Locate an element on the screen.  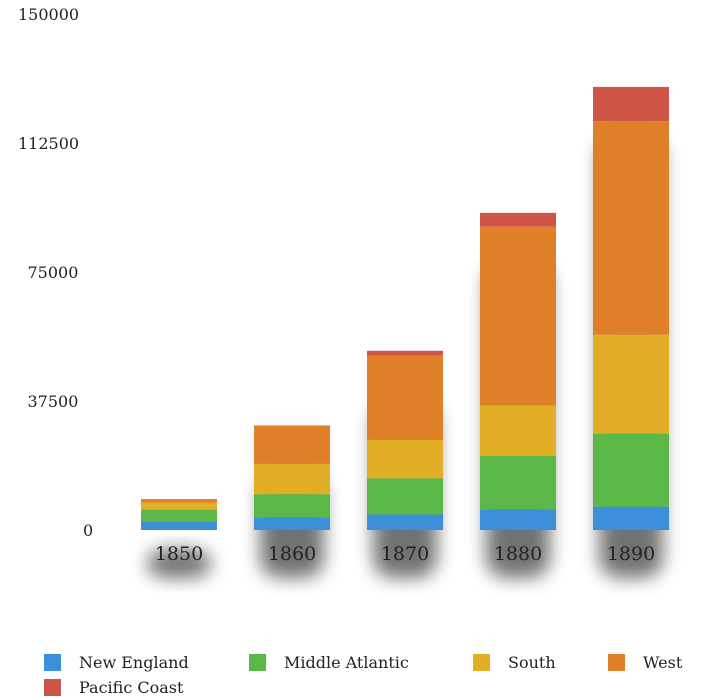
legend-label: New England is located at coordinates (134, 662).